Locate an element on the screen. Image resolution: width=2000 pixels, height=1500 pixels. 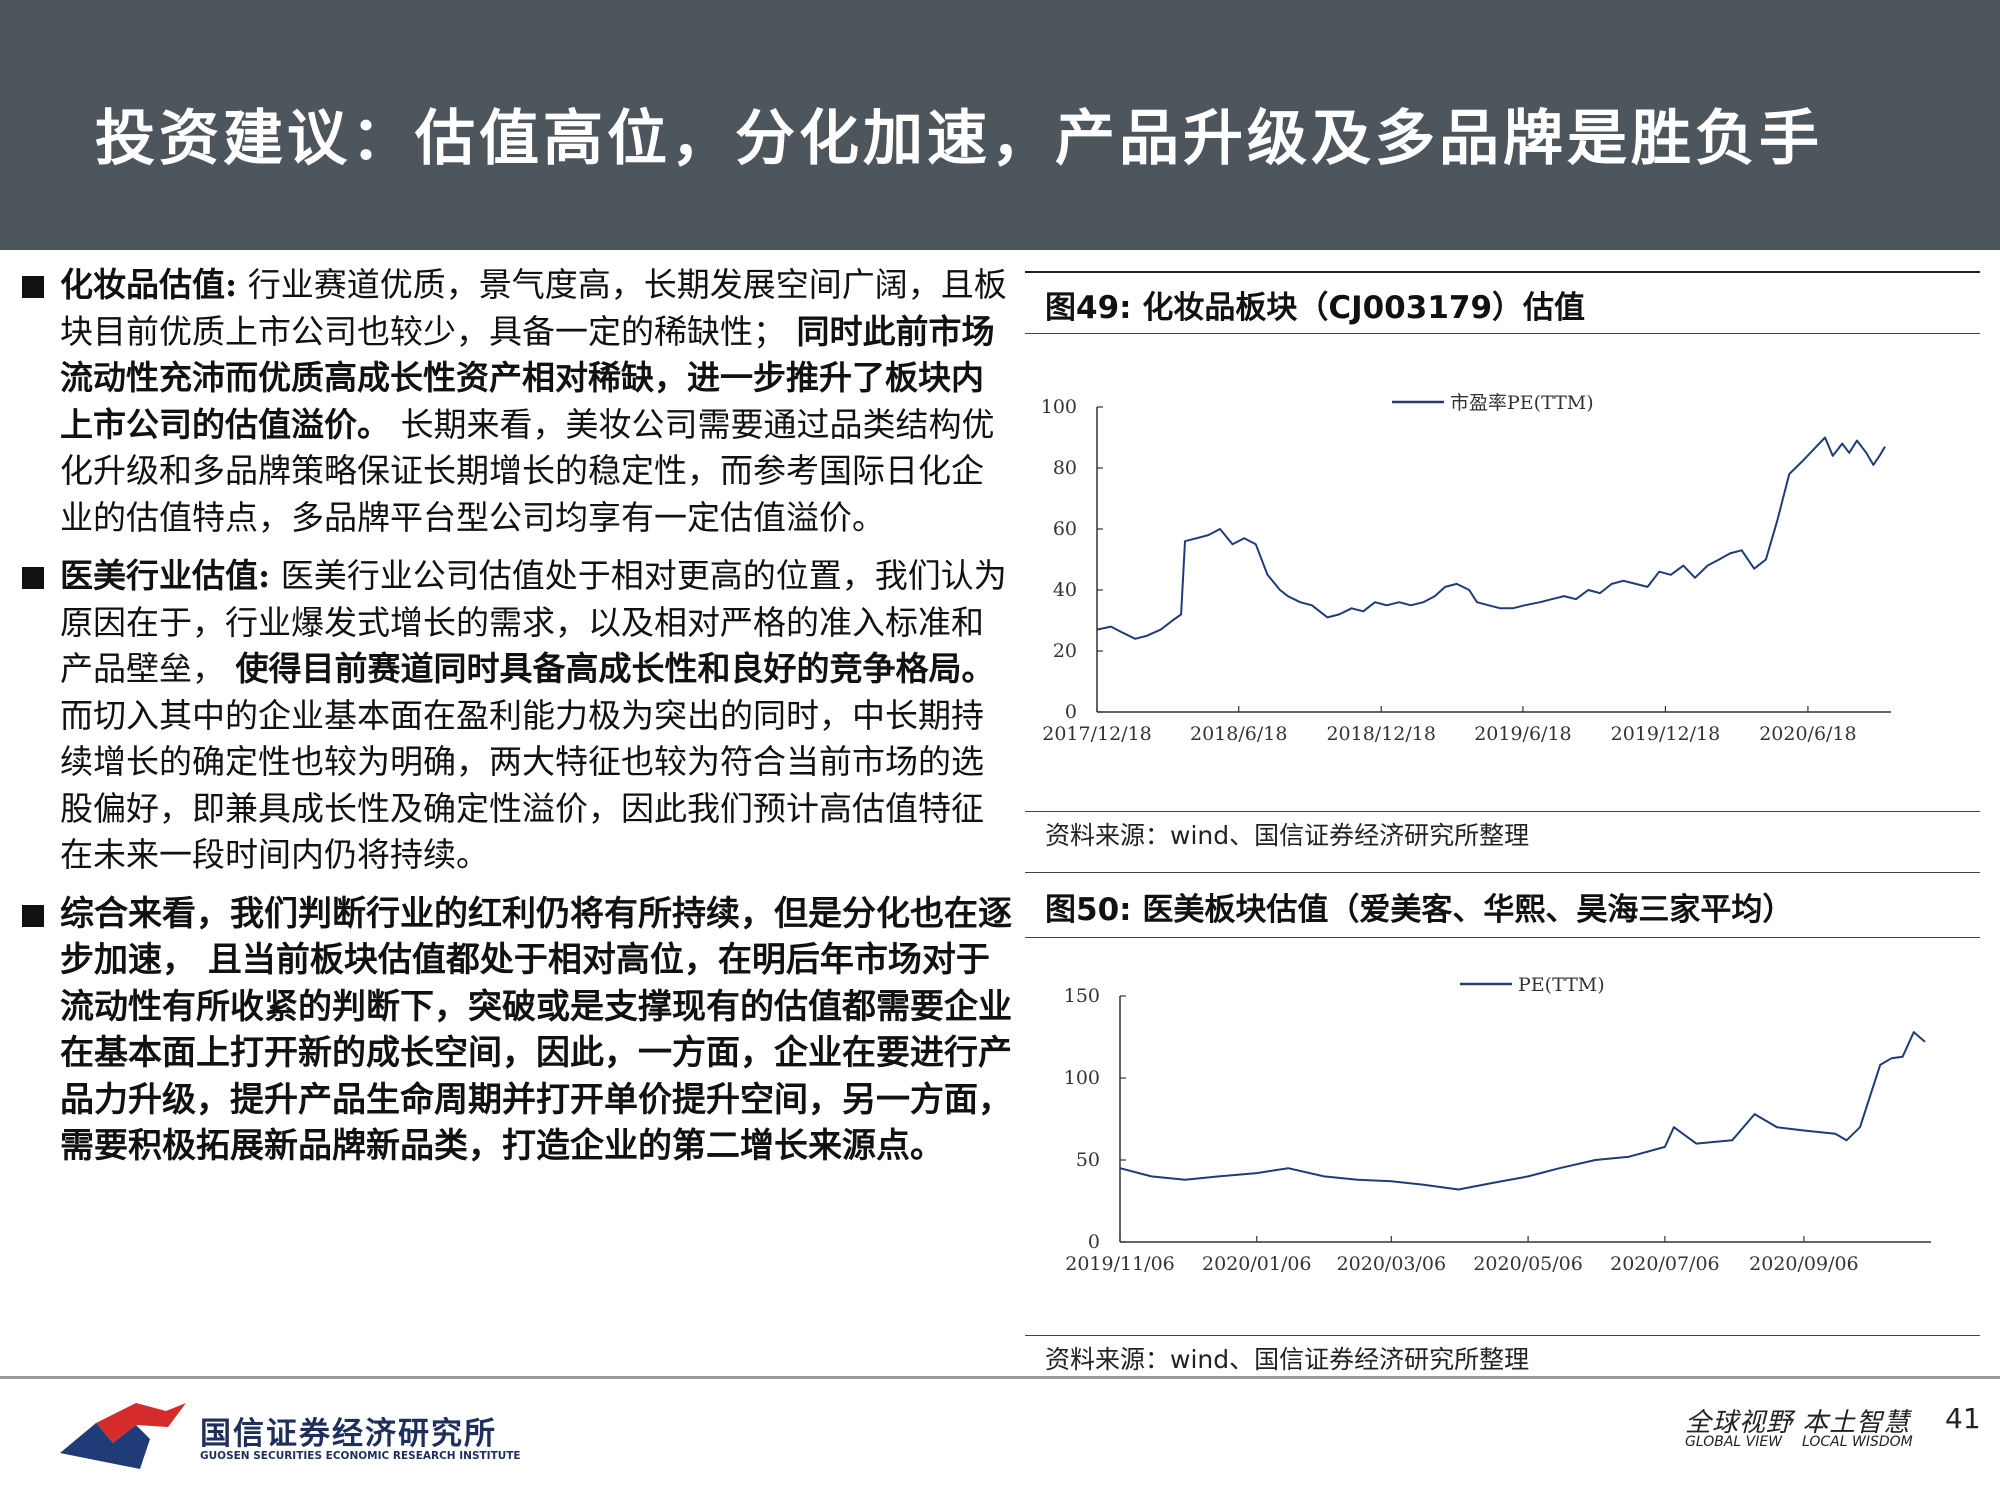
para-heading: 化妆品估值: is located at coordinates (149, 284).